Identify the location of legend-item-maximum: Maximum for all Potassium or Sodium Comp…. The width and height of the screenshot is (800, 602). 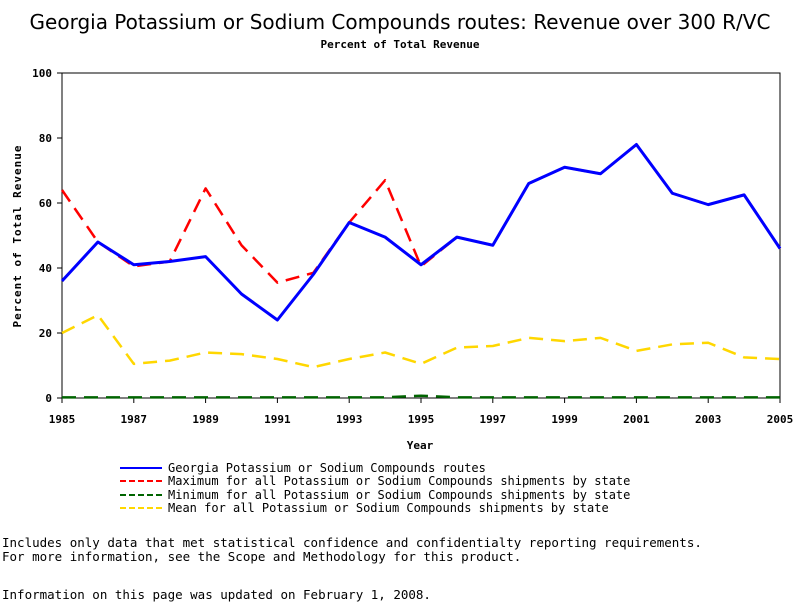
(375, 482).